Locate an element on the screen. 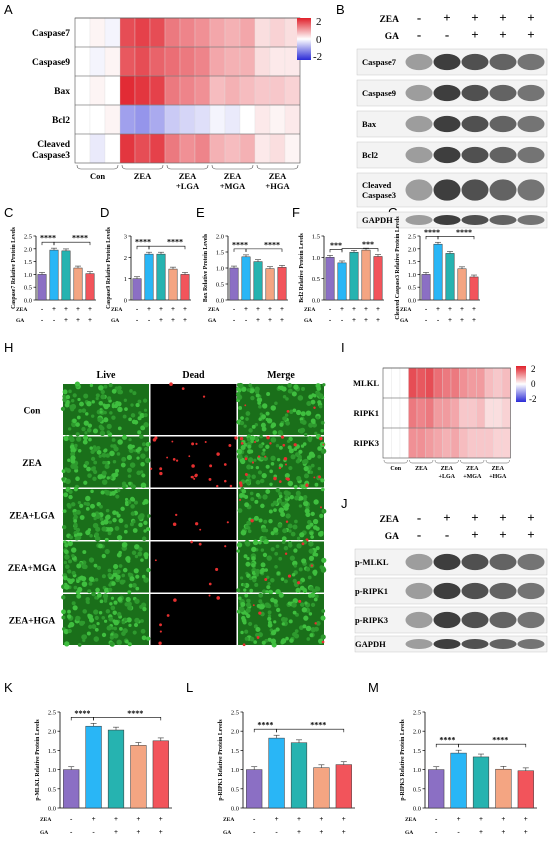  chart-F-treat-sign: + is located at coordinates (378, 309).